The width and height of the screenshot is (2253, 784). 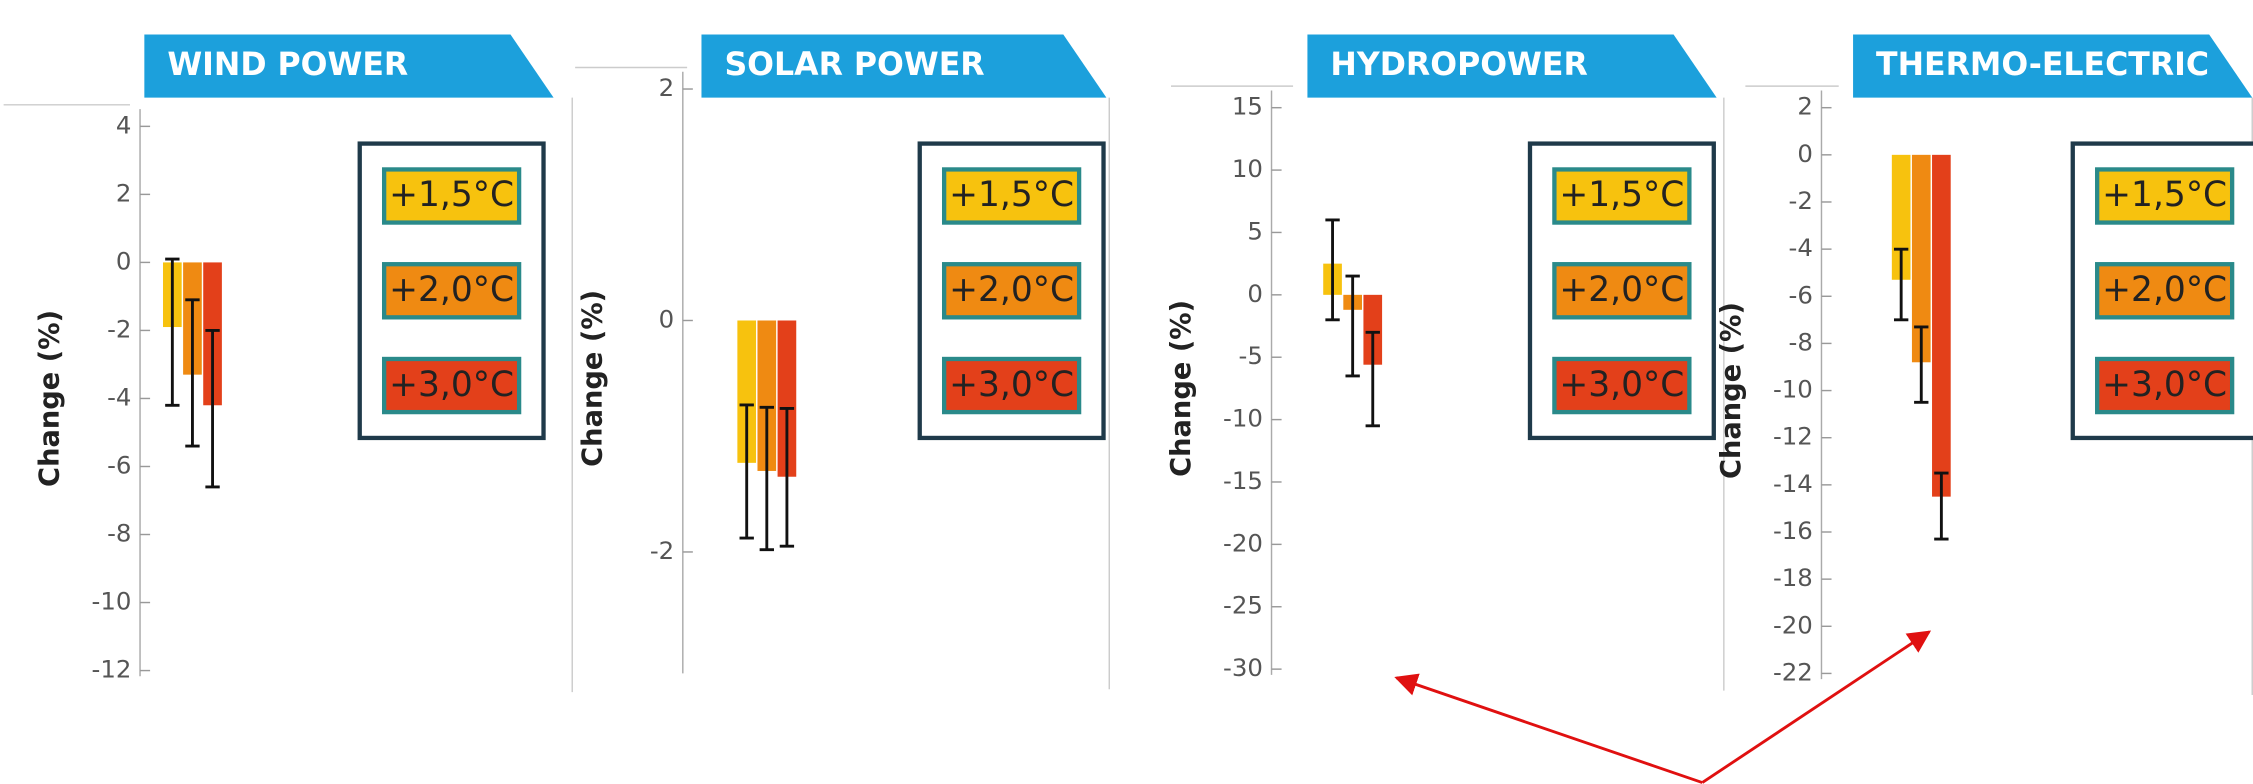 I want to click on chart-title: WIND POWER, so click(x=287, y=65).